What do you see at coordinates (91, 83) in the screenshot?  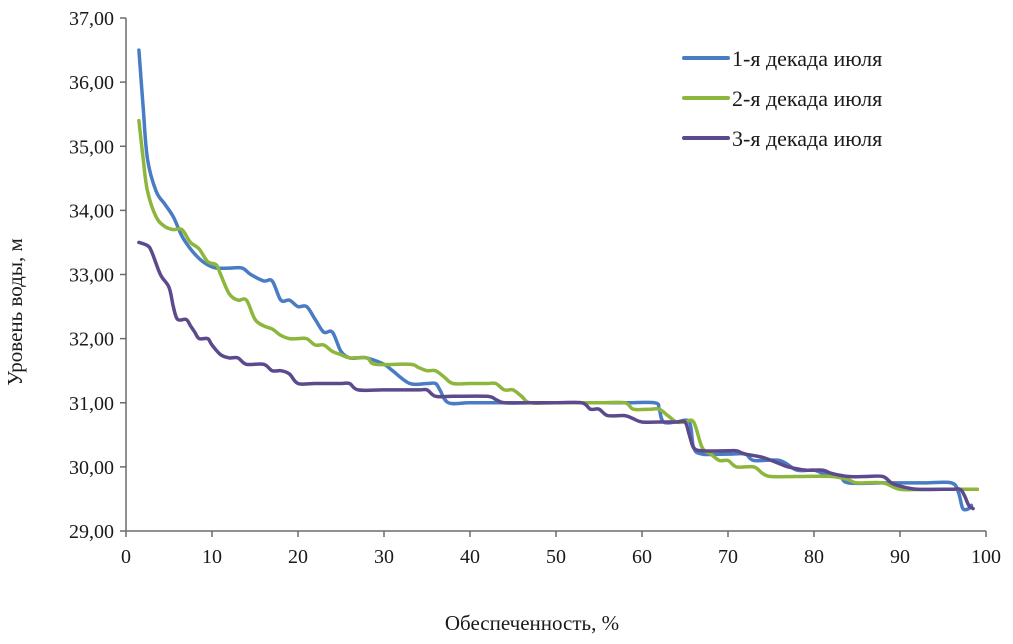 I see `y-tick-label: 36,00` at bounding box center [91, 83].